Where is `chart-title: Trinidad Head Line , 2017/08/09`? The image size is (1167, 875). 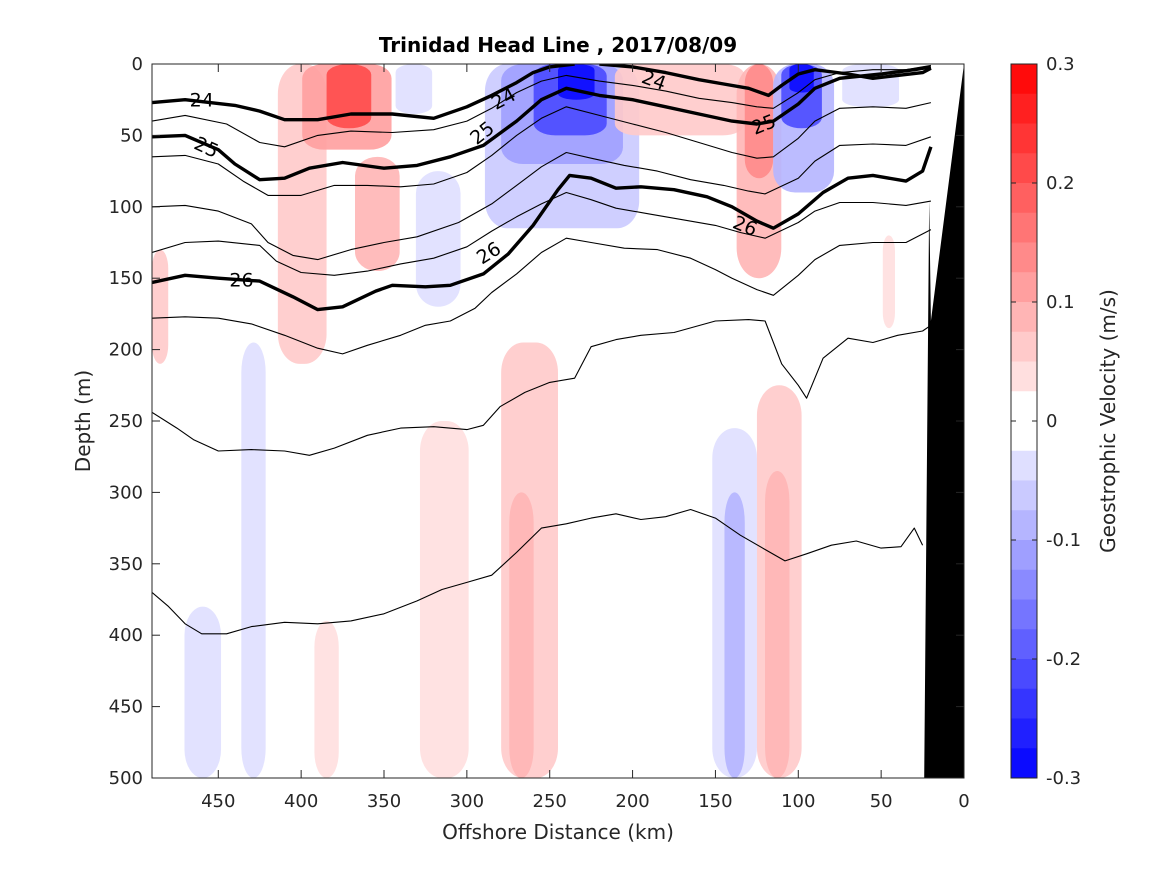 chart-title: Trinidad Head Line , 2017/08/09 is located at coordinates (558, 45).